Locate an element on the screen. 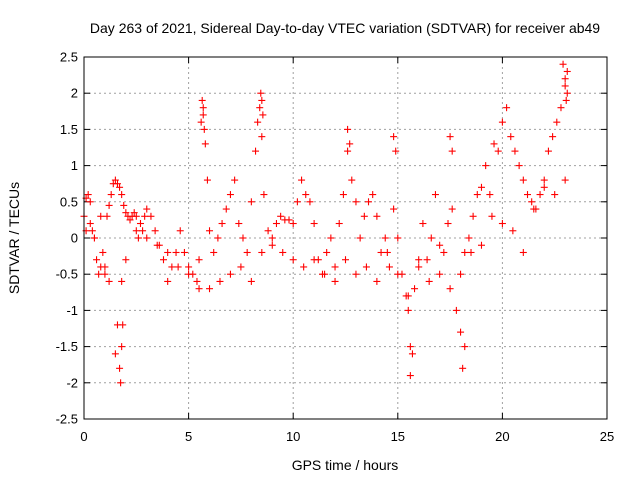  y-tick-label: -1.5 is located at coordinates (67, 346).